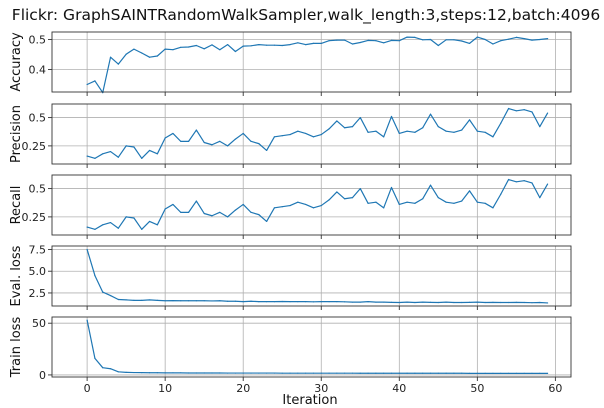 The width and height of the screenshot is (604, 408). What do you see at coordinates (290, 135) in the screenshot?
I see `subplot-precision: 0.25 0.5 Precision` at bounding box center [290, 135].